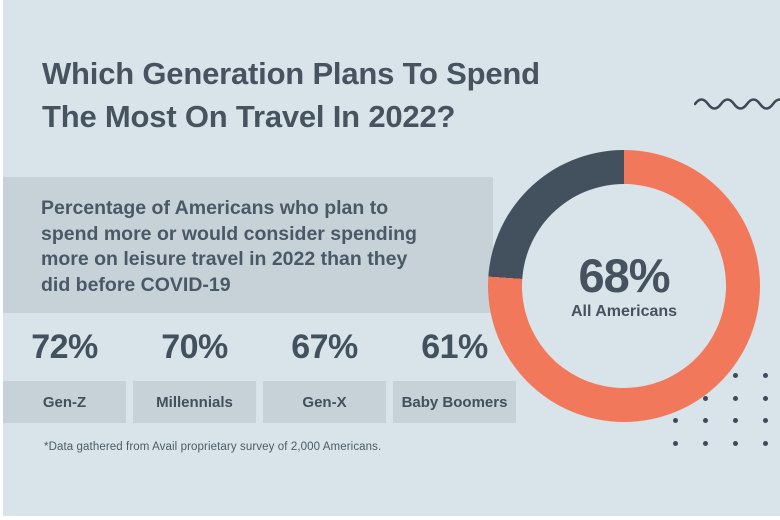 The width and height of the screenshot is (780, 520). I want to click on donut-center-label: All Americans, so click(624, 311).